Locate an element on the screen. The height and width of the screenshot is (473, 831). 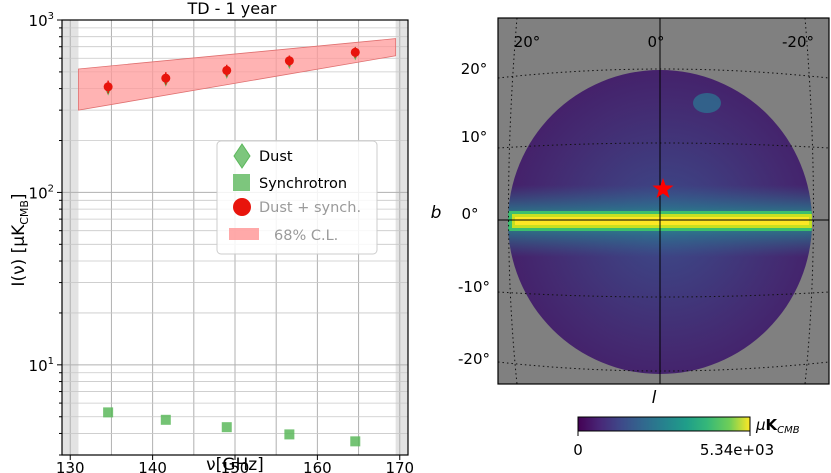
legend-item-dust-synch: Dust + synch. is located at coordinates (297, 207).